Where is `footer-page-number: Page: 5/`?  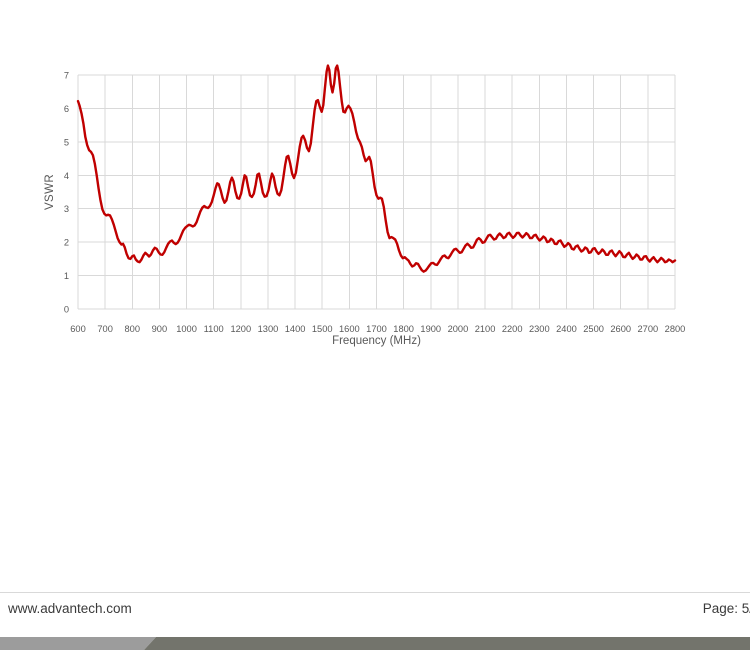
footer-page-number: Page: 5/ is located at coordinates (726, 608).